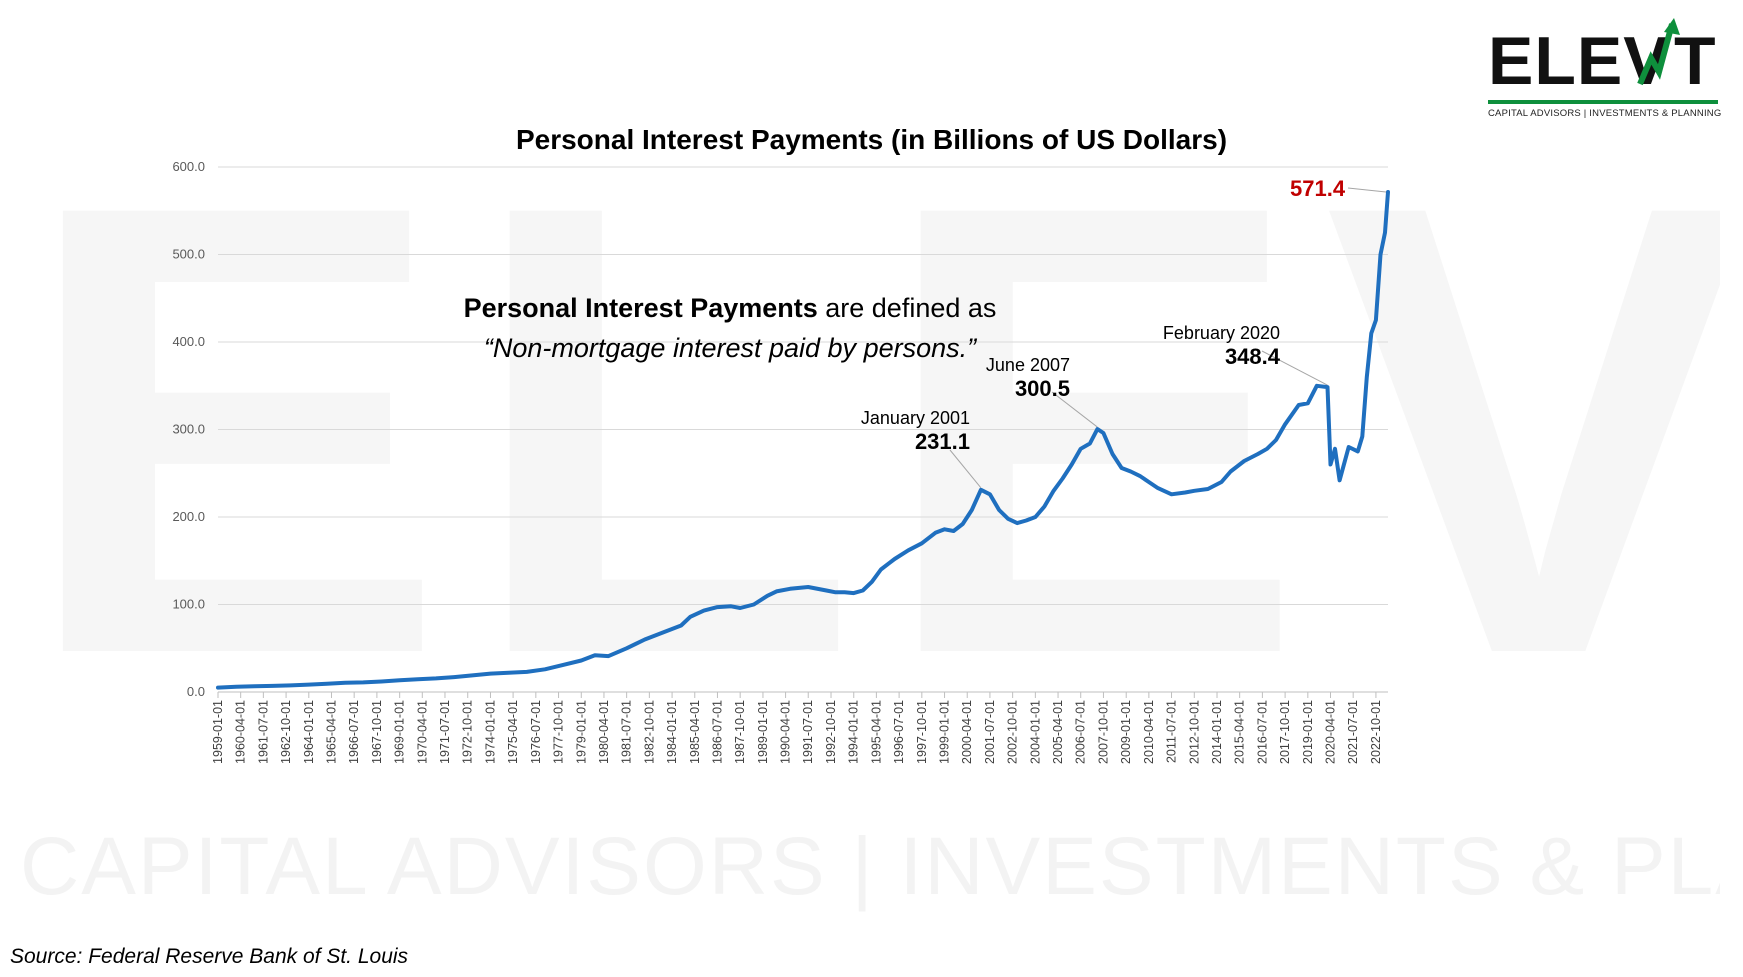  What do you see at coordinates (885, 431) in the screenshot?
I see `annotation-jan-2001: January 2001 231.1` at bounding box center [885, 431].